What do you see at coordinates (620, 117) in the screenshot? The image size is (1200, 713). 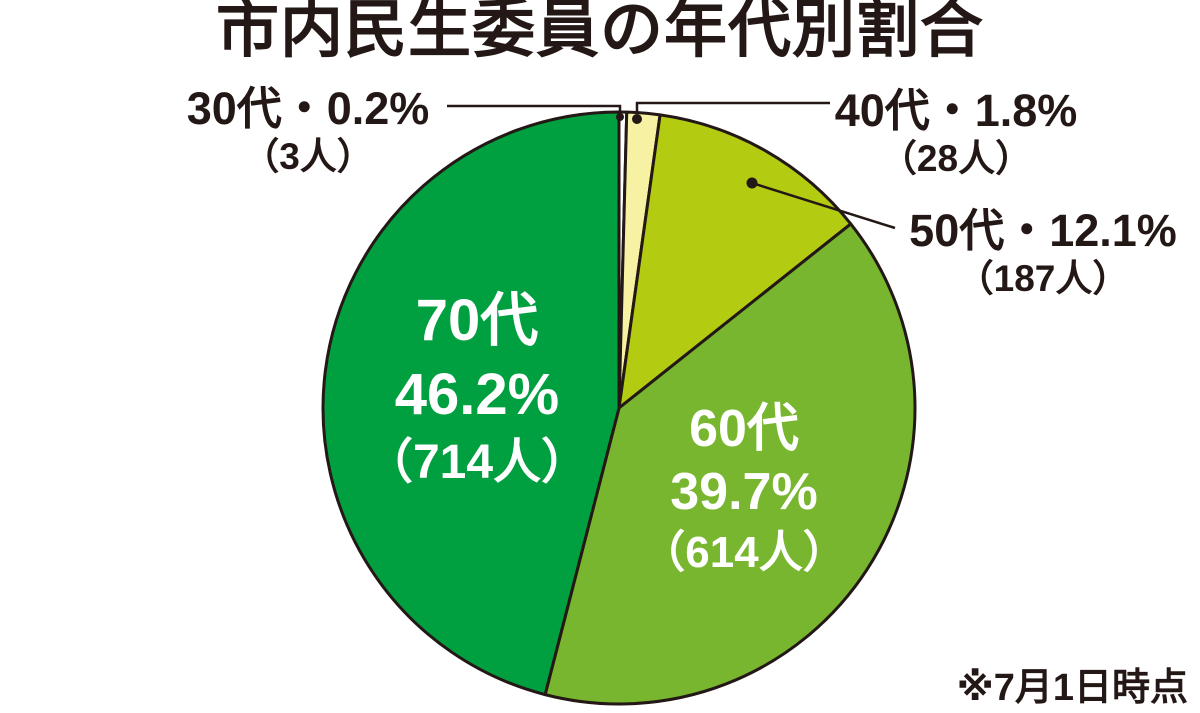 I see `callout-dot-30s` at bounding box center [620, 117].